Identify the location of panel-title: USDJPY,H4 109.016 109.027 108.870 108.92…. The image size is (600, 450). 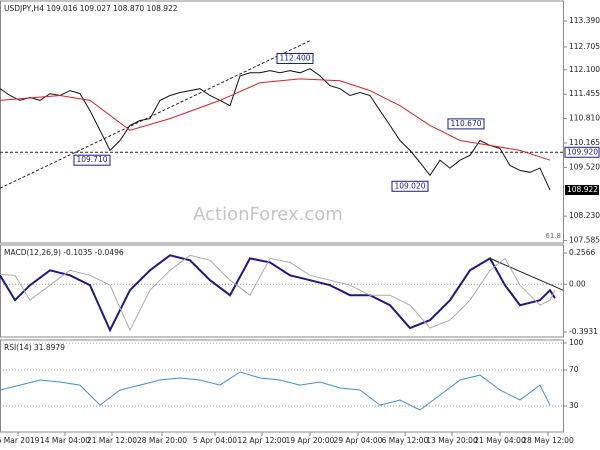
(91, 8).